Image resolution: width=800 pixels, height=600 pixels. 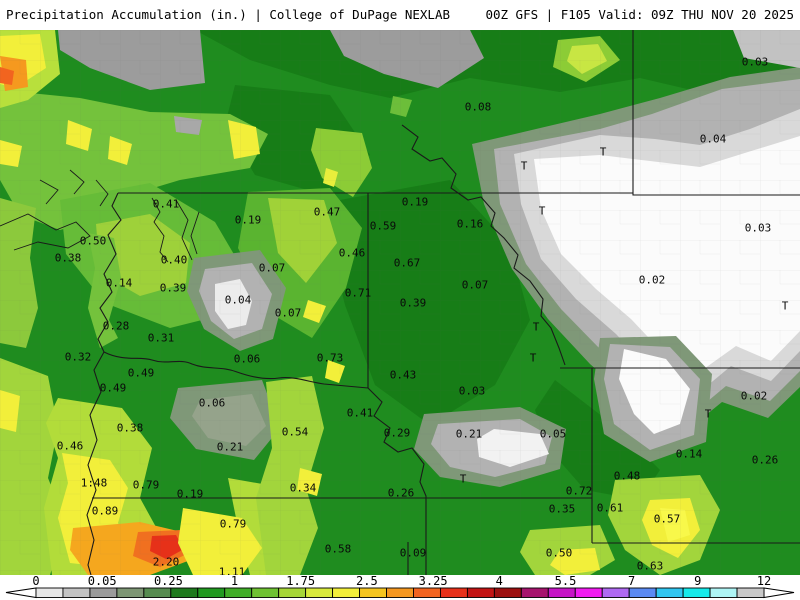 What do you see at coordinates (566, 581) in the screenshot?
I see `colorbar-tick-label: 5.5` at bounding box center [566, 581].